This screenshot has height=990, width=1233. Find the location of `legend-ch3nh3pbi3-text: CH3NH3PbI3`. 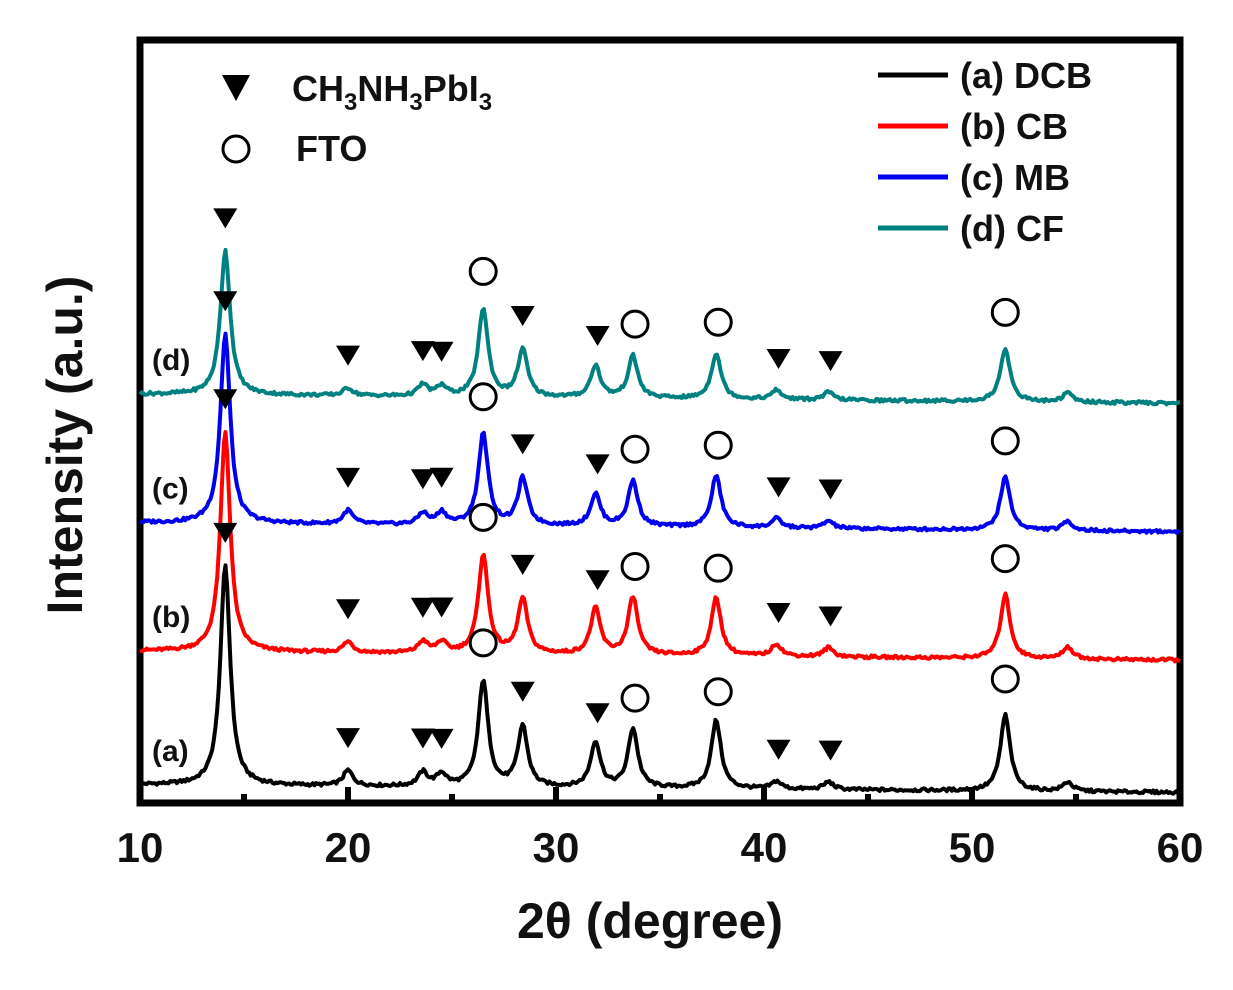

legend-ch3nh3pbi3-text: CH3NH3PbI3 is located at coordinates (392, 92).